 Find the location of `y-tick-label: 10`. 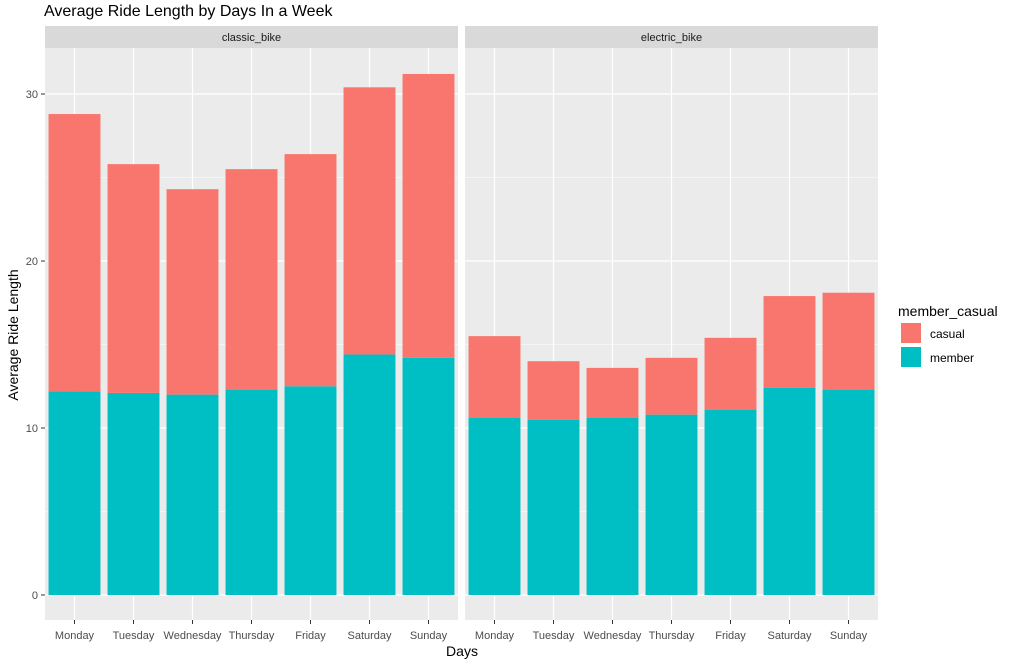

y-tick-label: 10 is located at coordinates (32, 429).